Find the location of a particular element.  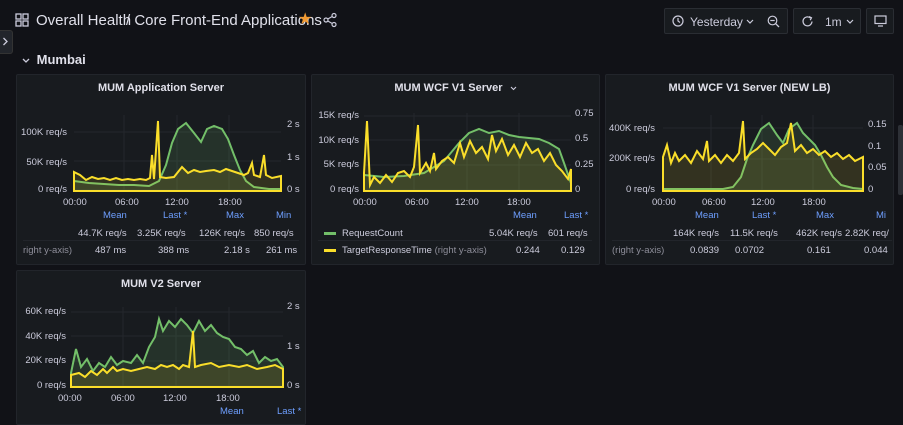

legend-value: 3.25K req/s is located at coordinates (161, 233).